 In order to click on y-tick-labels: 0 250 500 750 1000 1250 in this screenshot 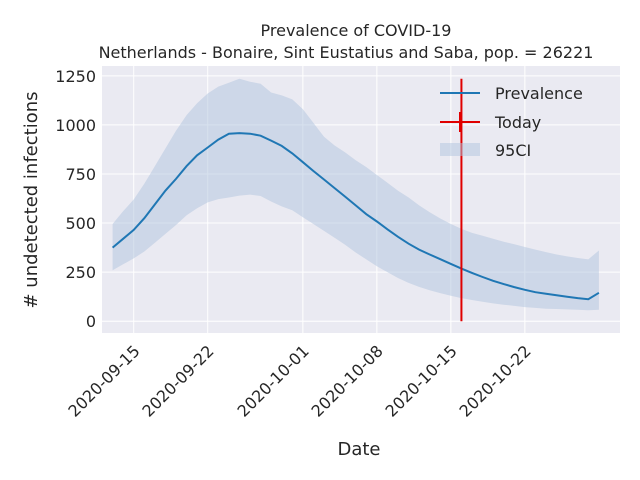, I will do `click(75, 199)`.